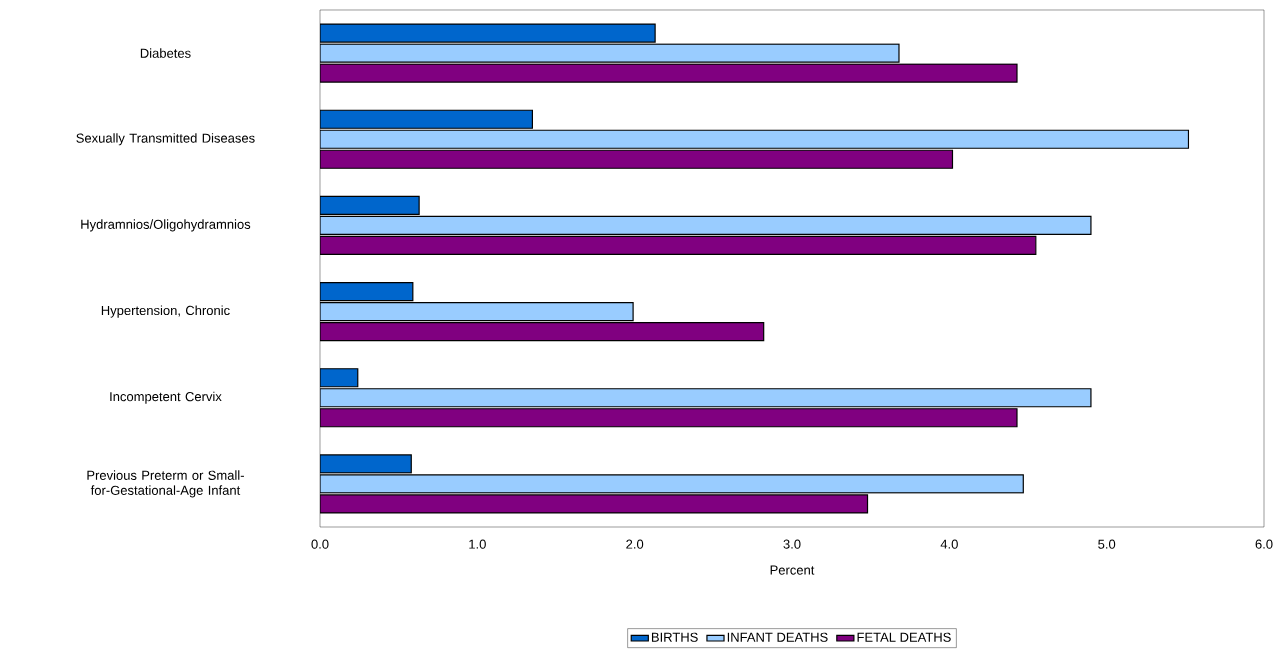  What do you see at coordinates (165, 139) in the screenshot?
I see `y-tick-label: Sexually Transmitted Diseases` at bounding box center [165, 139].